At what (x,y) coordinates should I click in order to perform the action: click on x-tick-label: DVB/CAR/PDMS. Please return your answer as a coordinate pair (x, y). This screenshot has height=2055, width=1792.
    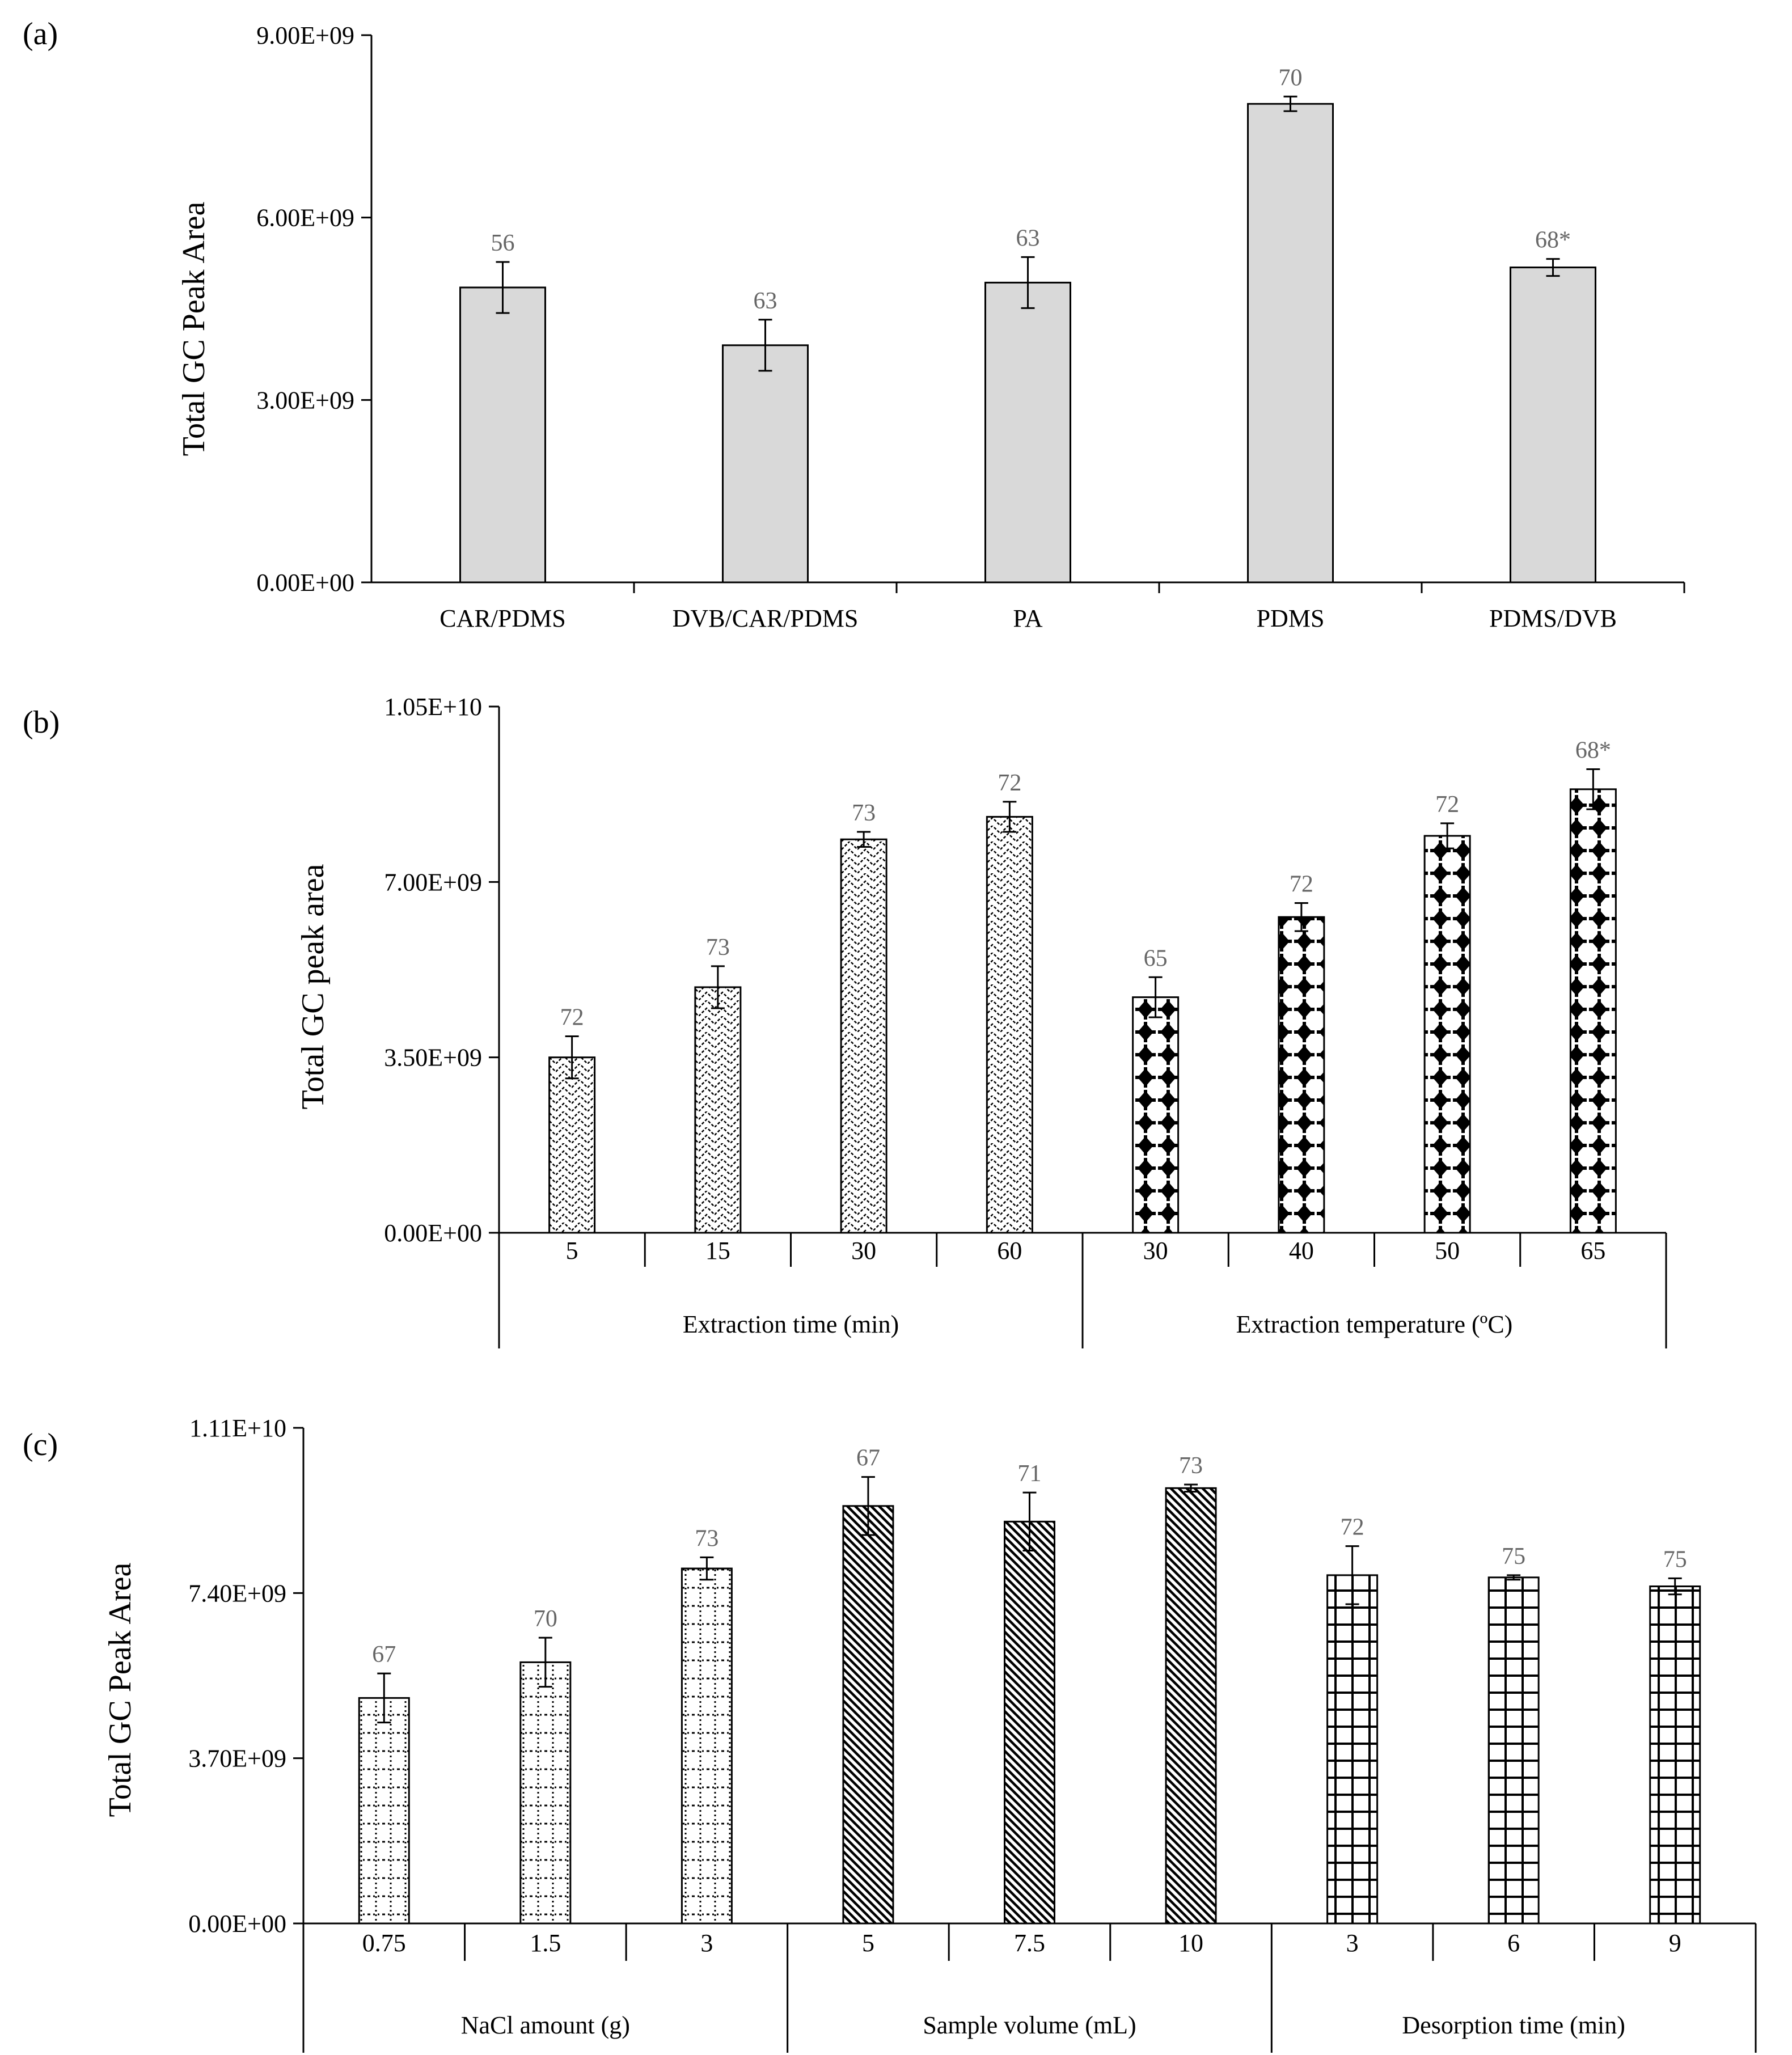
    Looking at the image, I should click on (766, 618).